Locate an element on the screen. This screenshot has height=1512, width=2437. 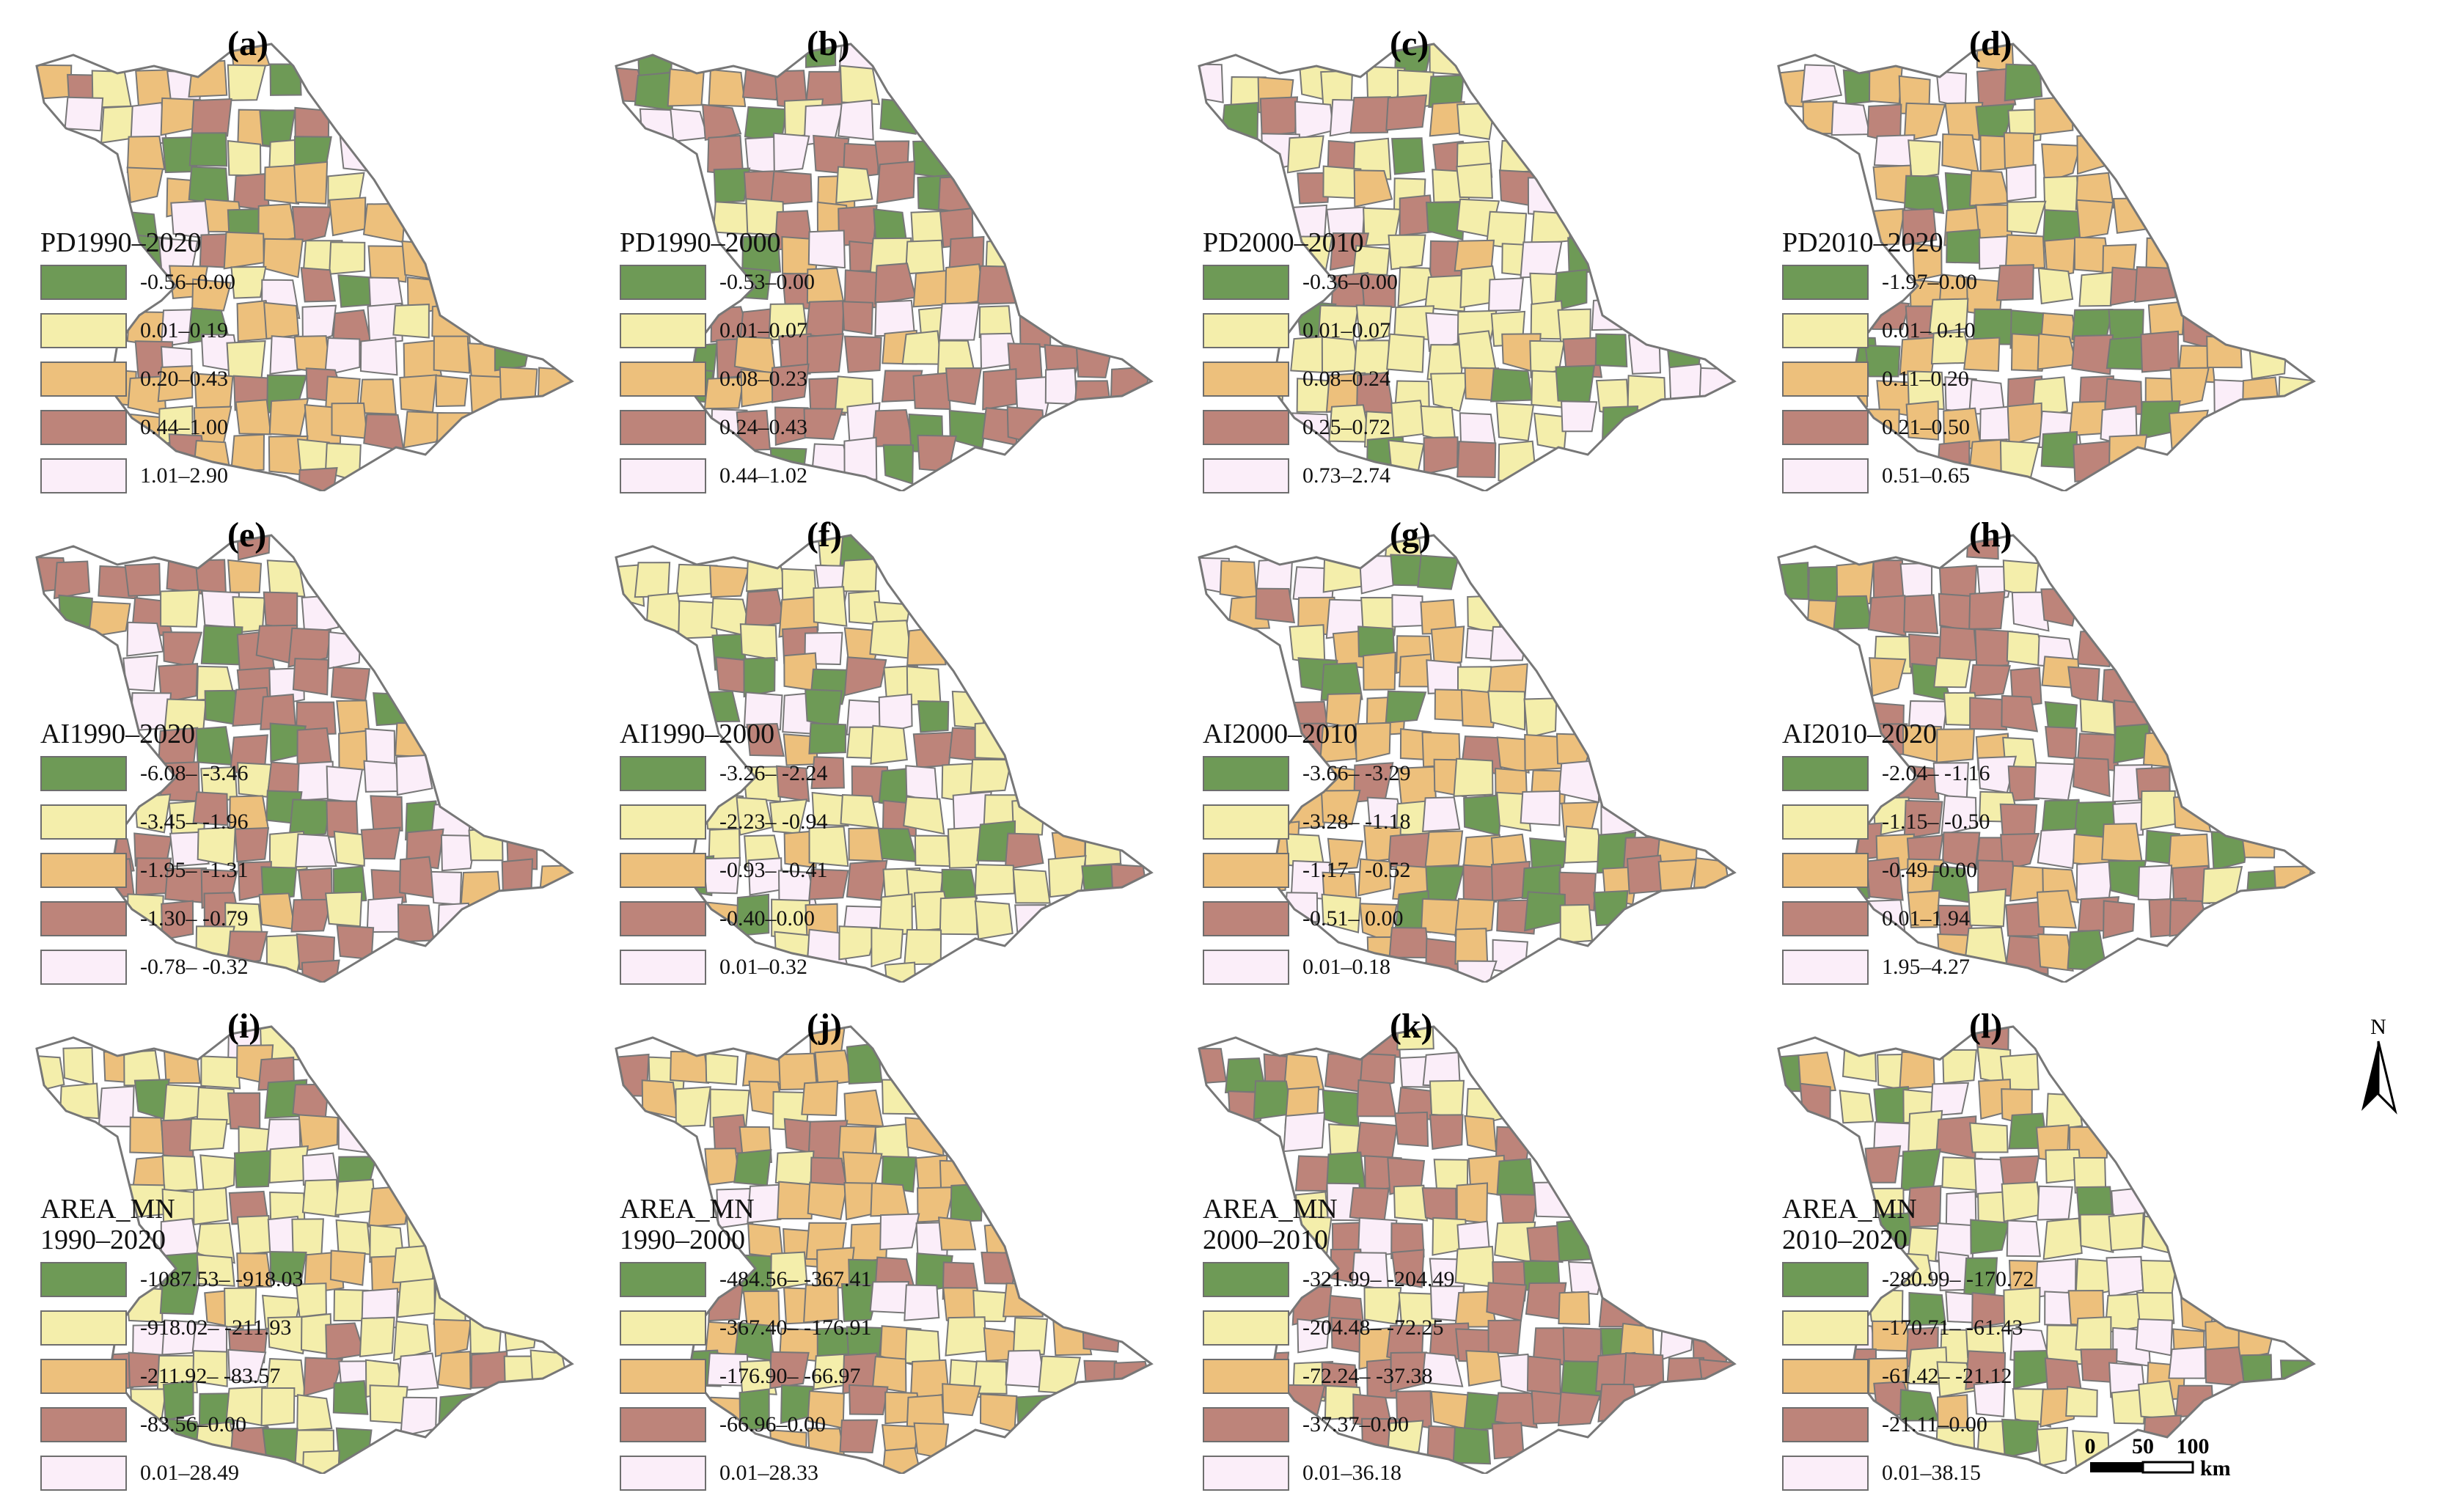
legend-item: -170.71– -61.43 is located at coordinates (1908, 1328).